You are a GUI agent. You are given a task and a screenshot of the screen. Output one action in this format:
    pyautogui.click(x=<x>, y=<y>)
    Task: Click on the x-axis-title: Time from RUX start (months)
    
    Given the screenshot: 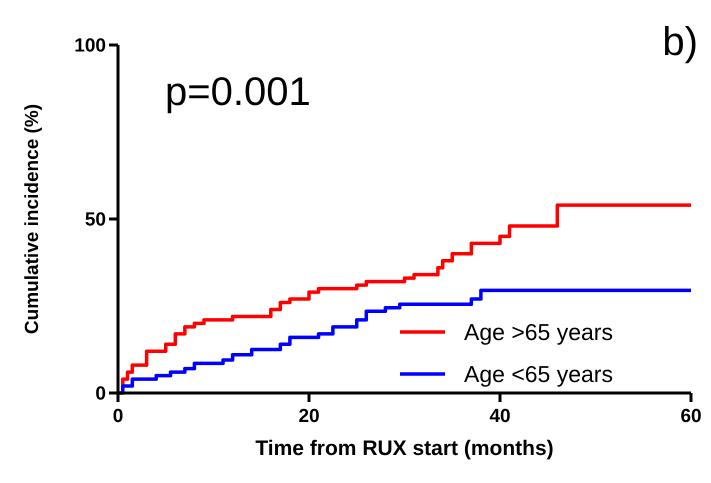 What is the action you would take?
    pyautogui.click(x=404, y=448)
    